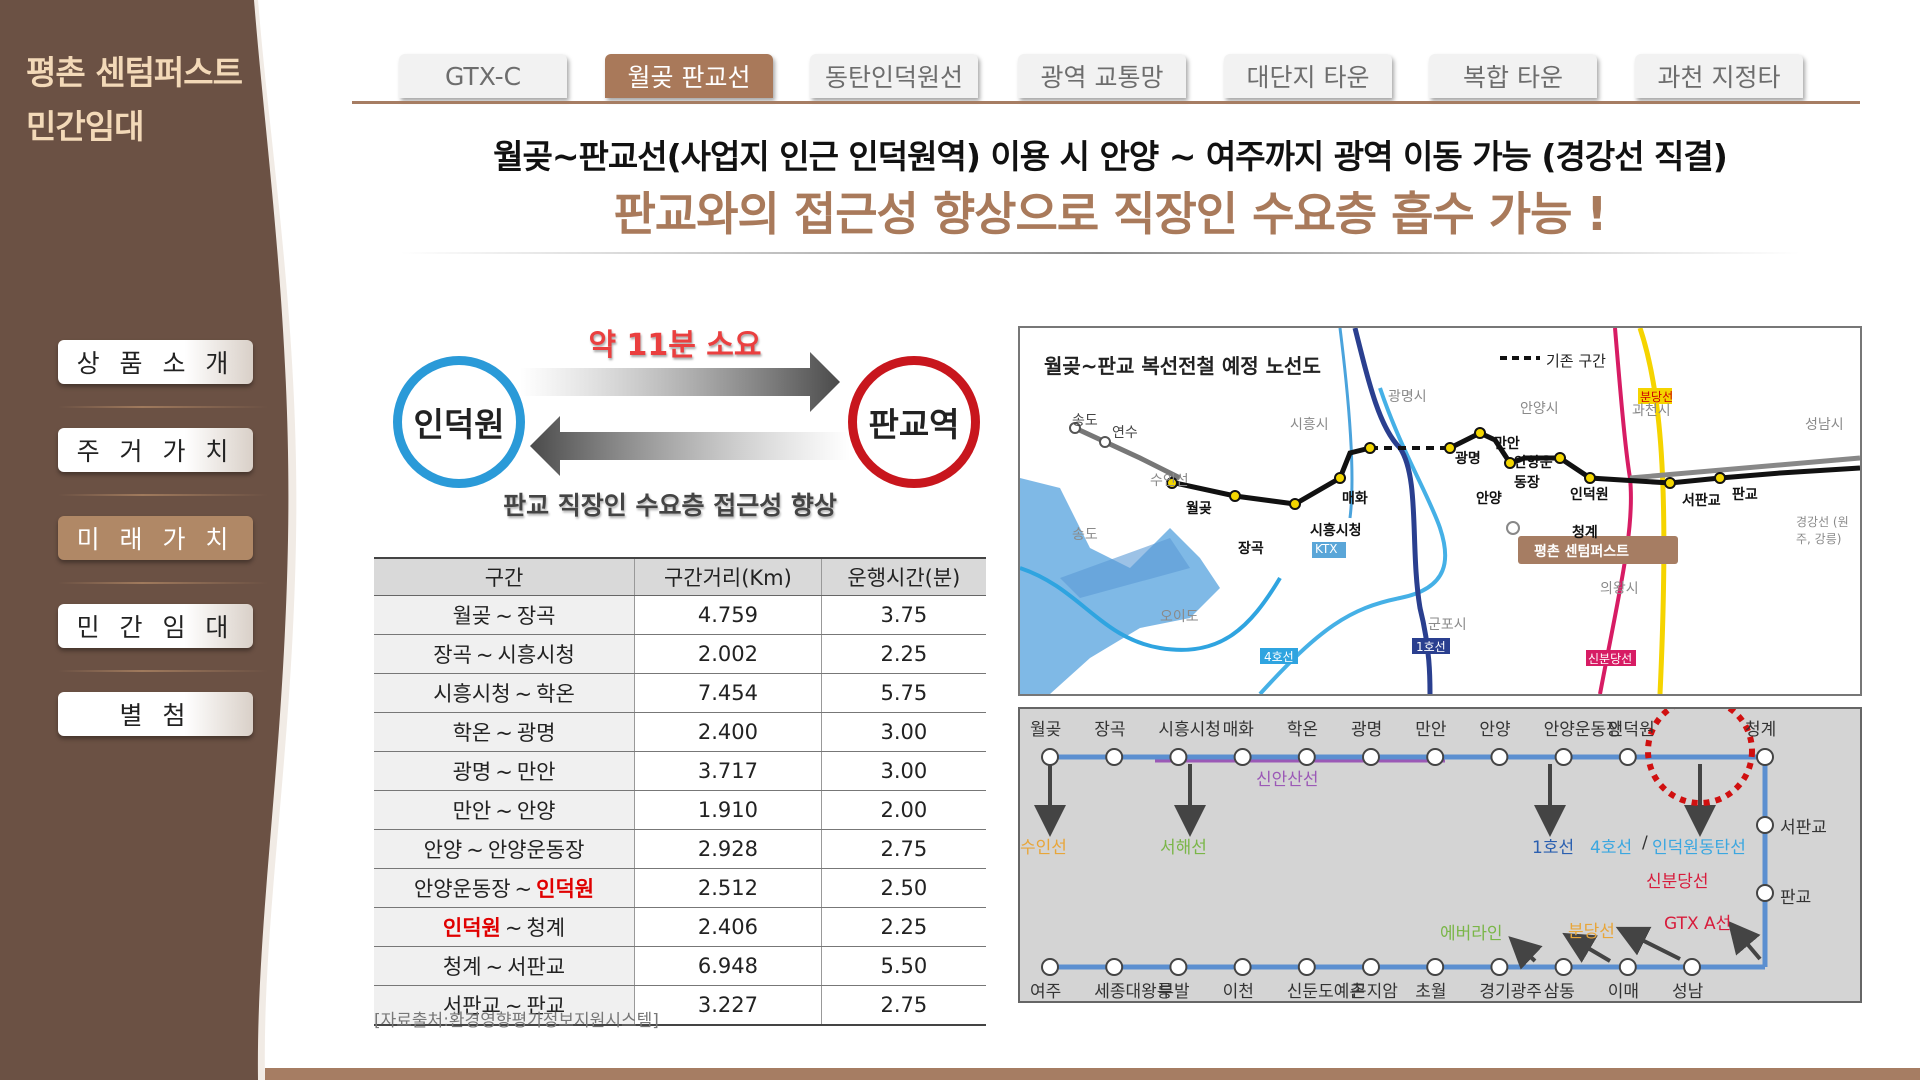  Describe the element at coordinates (1657, 397) in the screenshot. I see `line-tag-bundang: 분당선` at that location.